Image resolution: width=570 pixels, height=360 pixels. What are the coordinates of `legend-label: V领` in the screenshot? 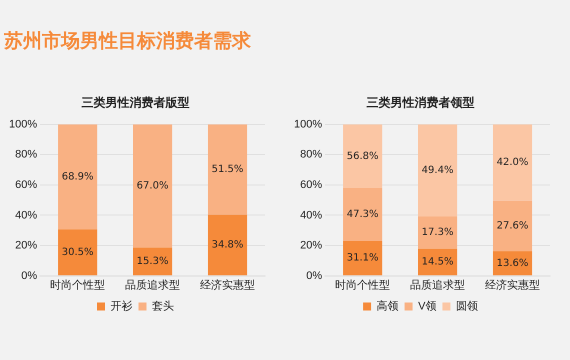 It's located at (427, 306).